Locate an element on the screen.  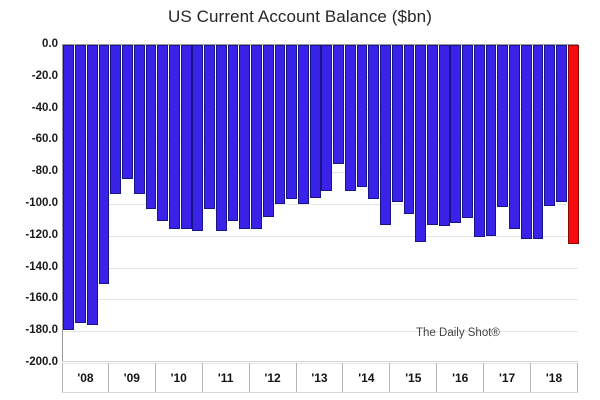
y-axis-tick-label: -60.0 is located at coordinates (44, 139).